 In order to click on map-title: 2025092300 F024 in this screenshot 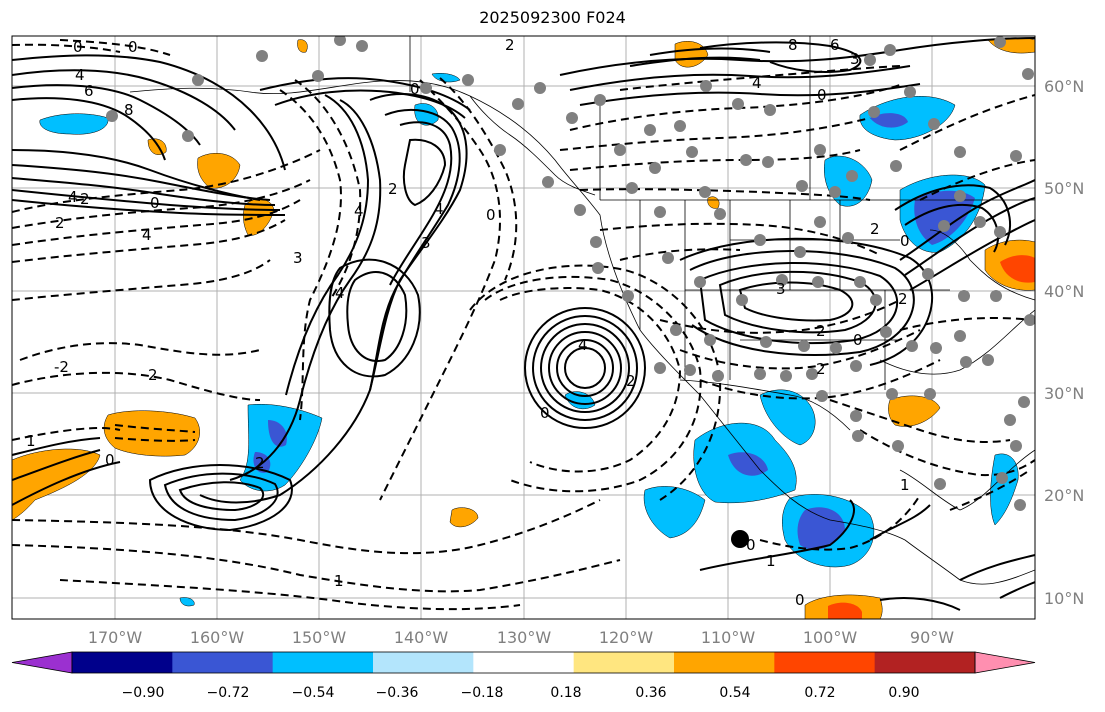, I will do `click(552, 17)`.